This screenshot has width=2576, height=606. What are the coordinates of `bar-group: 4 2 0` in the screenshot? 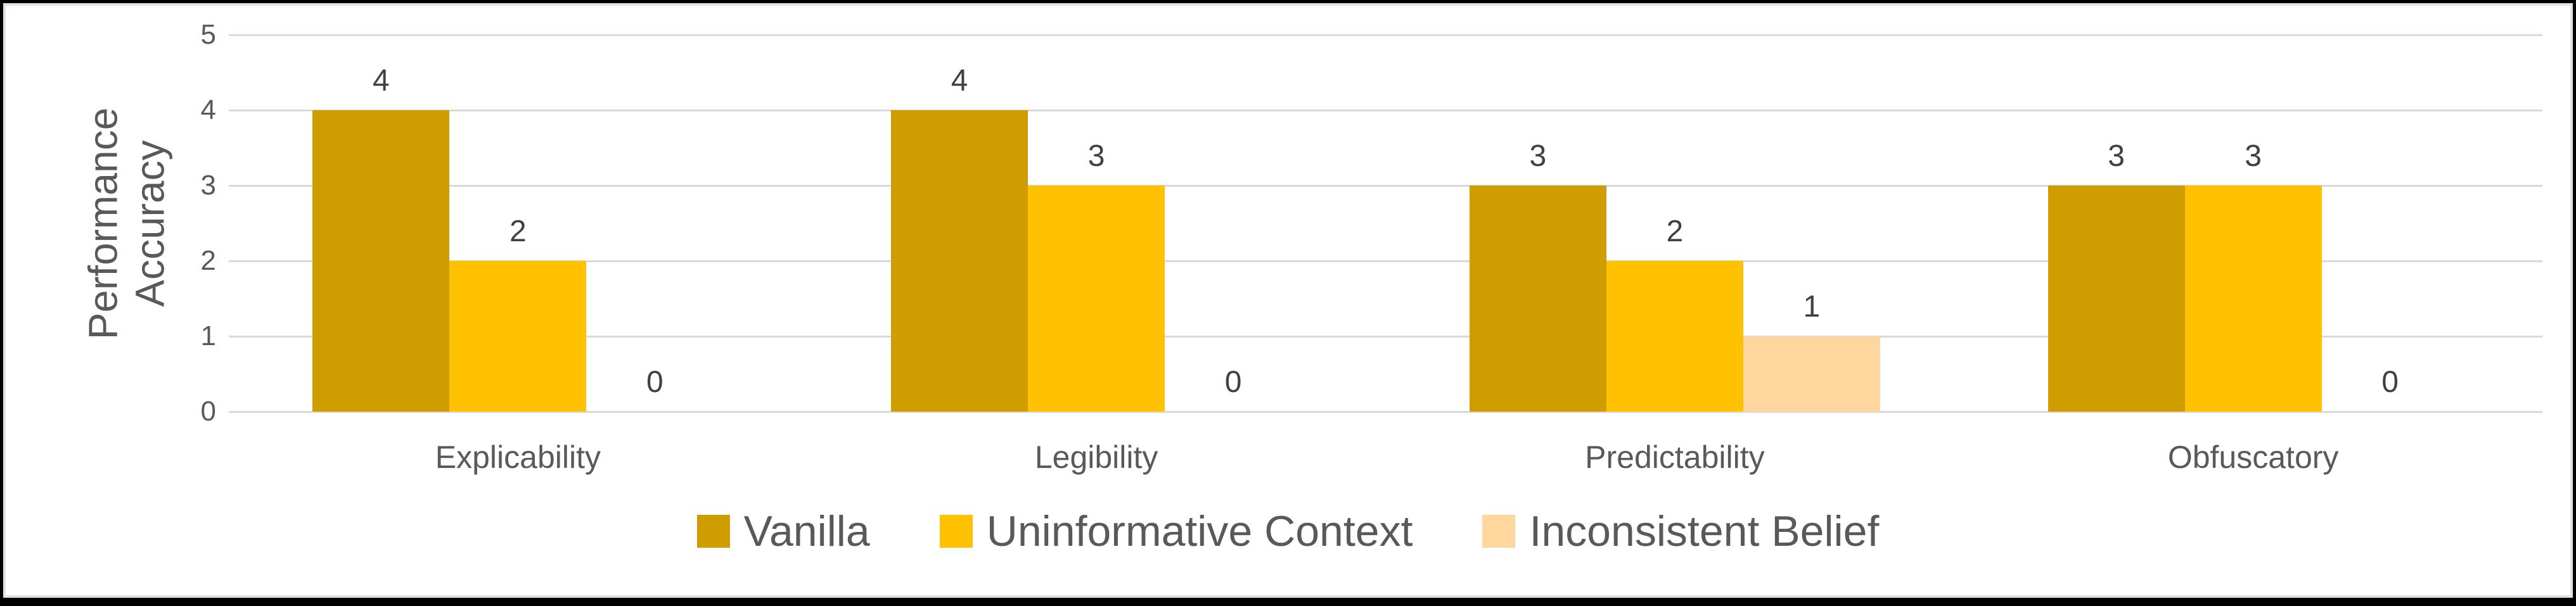 It's located at (518, 223).